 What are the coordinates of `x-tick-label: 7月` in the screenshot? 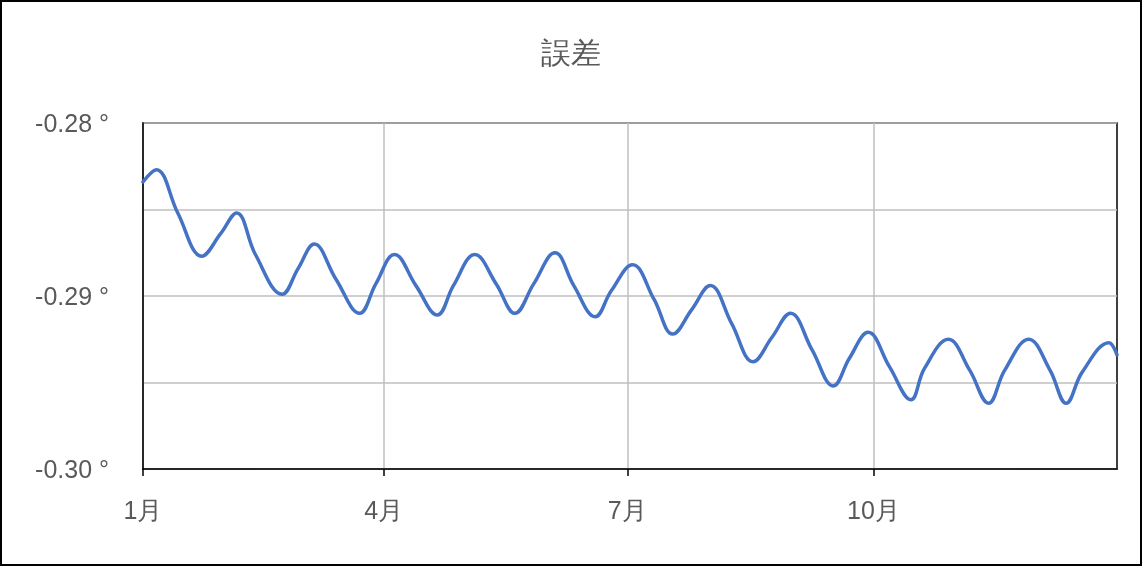 It's located at (627, 509).